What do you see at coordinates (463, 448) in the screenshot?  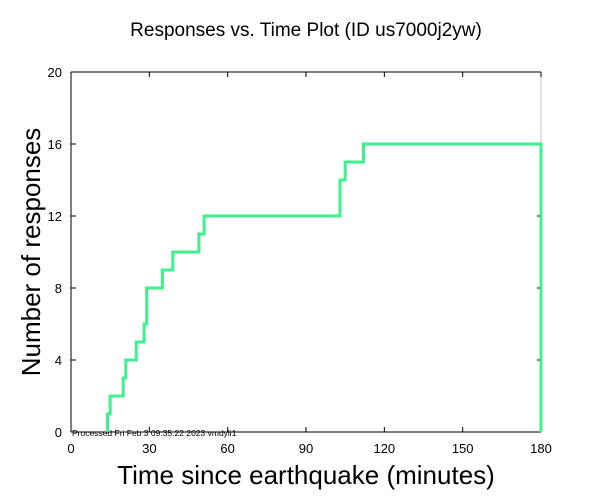 I see `x-tick-label: 150` at bounding box center [463, 448].